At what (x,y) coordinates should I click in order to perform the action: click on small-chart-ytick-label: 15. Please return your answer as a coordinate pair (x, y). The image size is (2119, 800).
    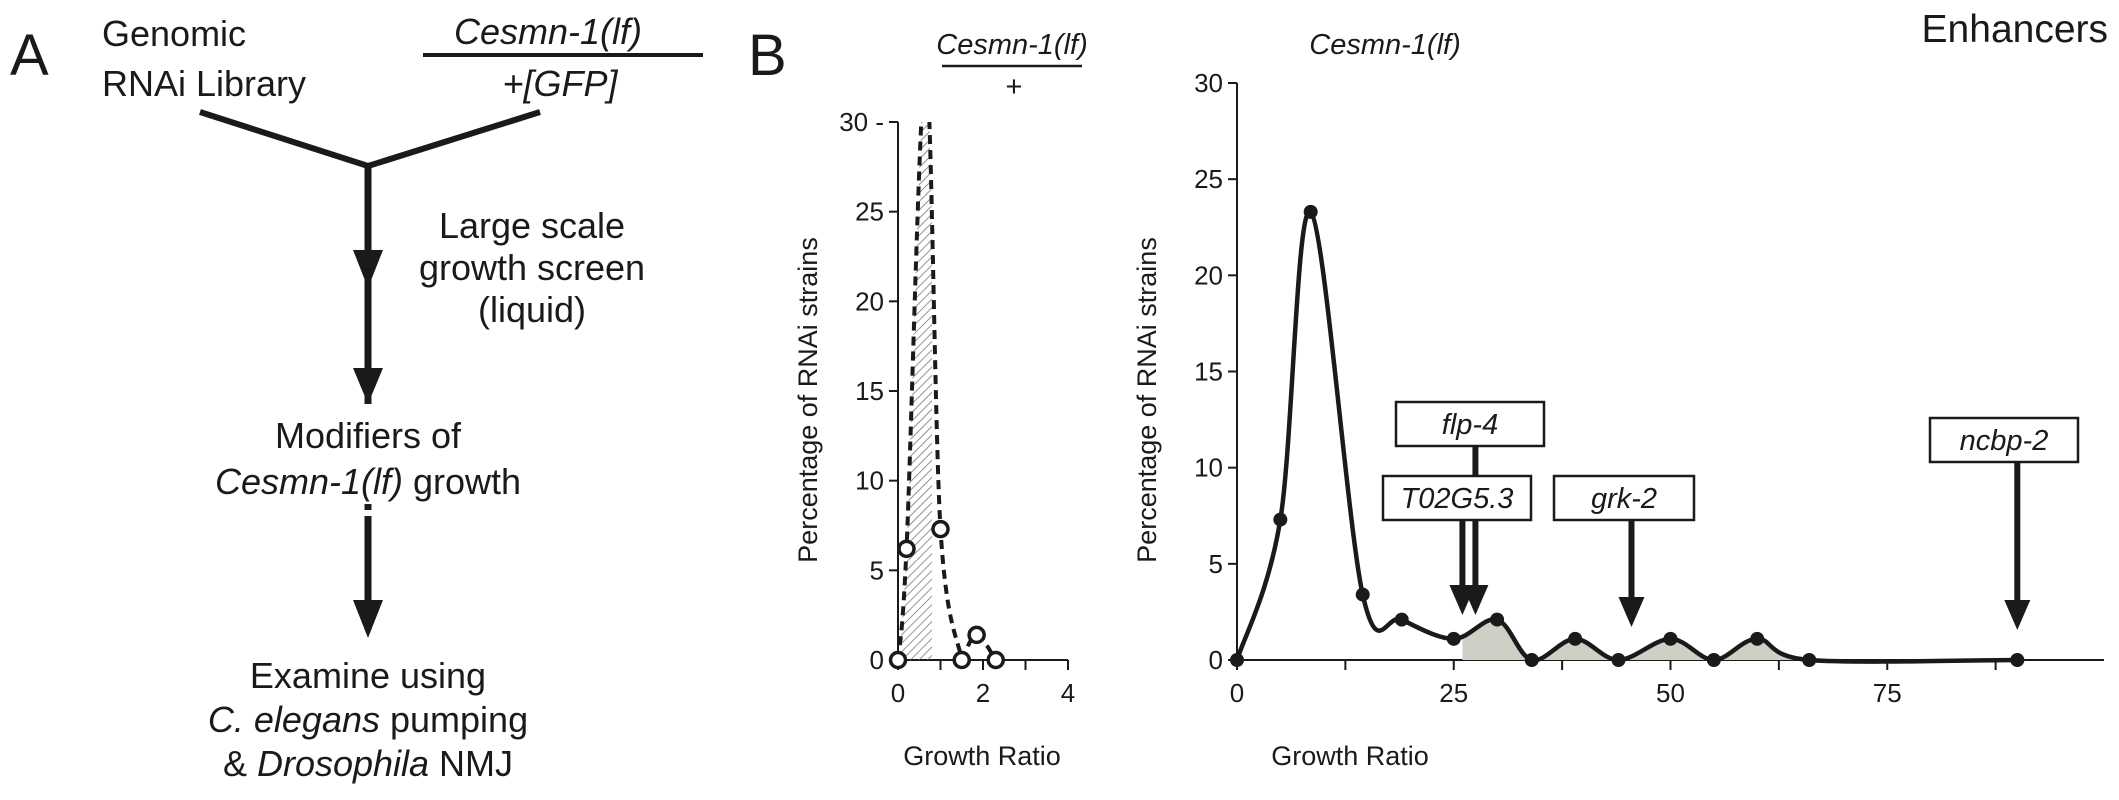
    Looking at the image, I should click on (869, 391).